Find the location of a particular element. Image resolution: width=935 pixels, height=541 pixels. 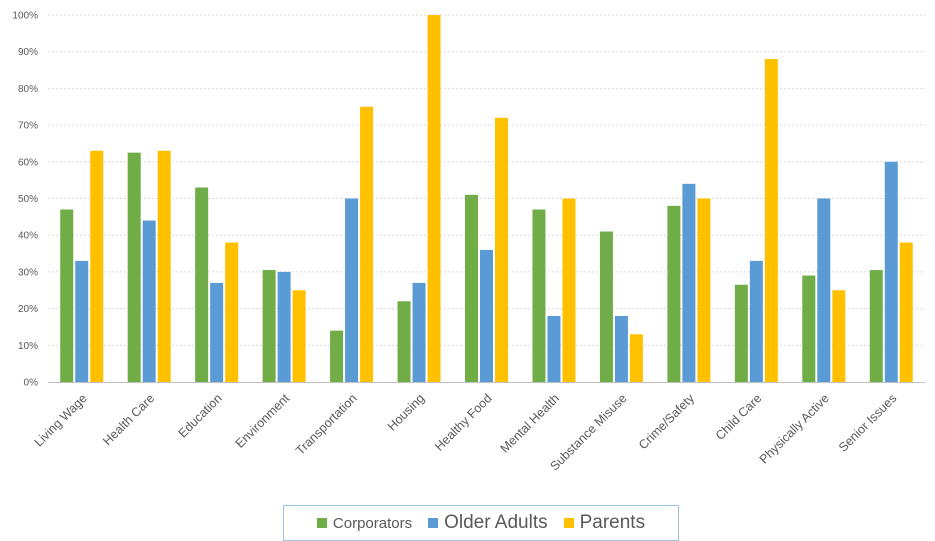

y-tick-label: 40% is located at coordinates (28, 236).